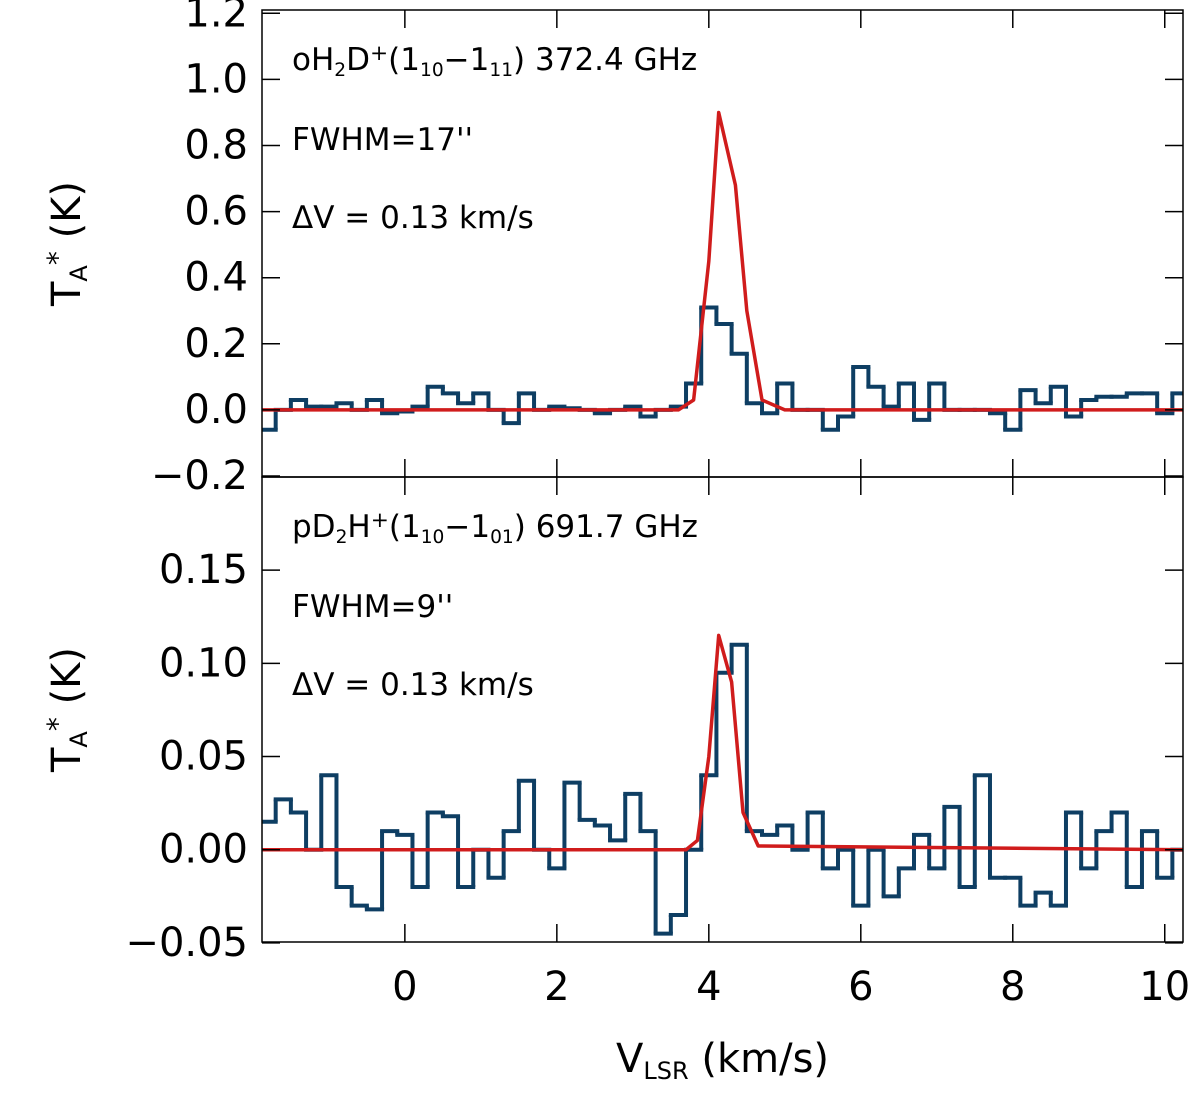  Describe the element at coordinates (1164, 987) in the screenshot. I see `x-tick-label: 10` at that location.